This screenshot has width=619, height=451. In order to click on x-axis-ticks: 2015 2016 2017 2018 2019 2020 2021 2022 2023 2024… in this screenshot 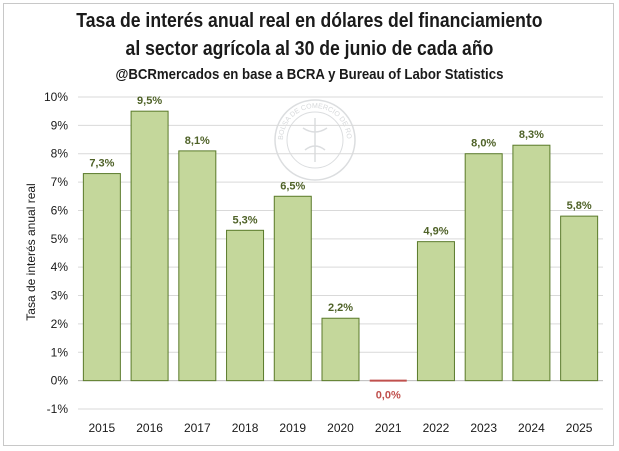, I will do `click(341, 428)`.